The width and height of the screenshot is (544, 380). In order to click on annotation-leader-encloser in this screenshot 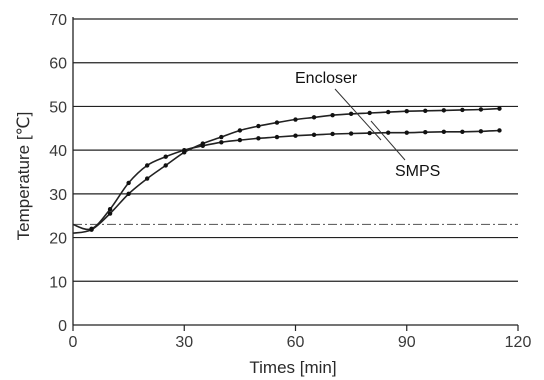, I will do `click(358, 114)`.